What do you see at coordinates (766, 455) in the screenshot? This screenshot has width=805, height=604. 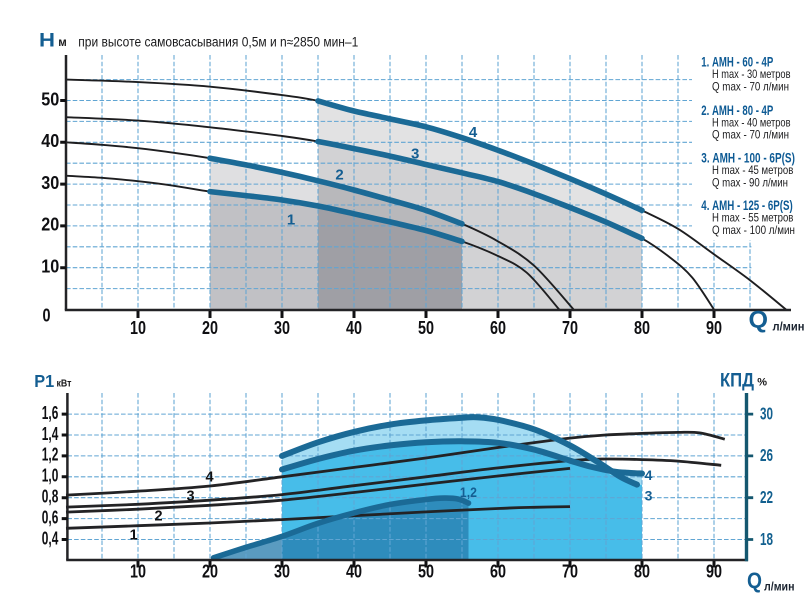 I see `svg-text: 26` at bounding box center [766, 455].